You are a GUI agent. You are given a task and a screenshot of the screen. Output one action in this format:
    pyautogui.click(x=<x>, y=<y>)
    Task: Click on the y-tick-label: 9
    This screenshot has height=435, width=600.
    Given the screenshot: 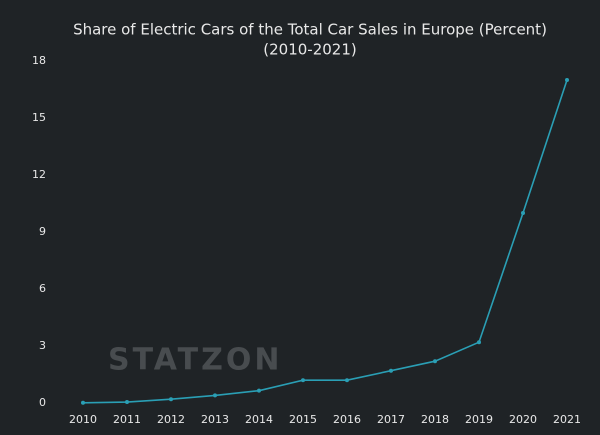 What is the action you would take?
    pyautogui.click(x=42, y=231)
    